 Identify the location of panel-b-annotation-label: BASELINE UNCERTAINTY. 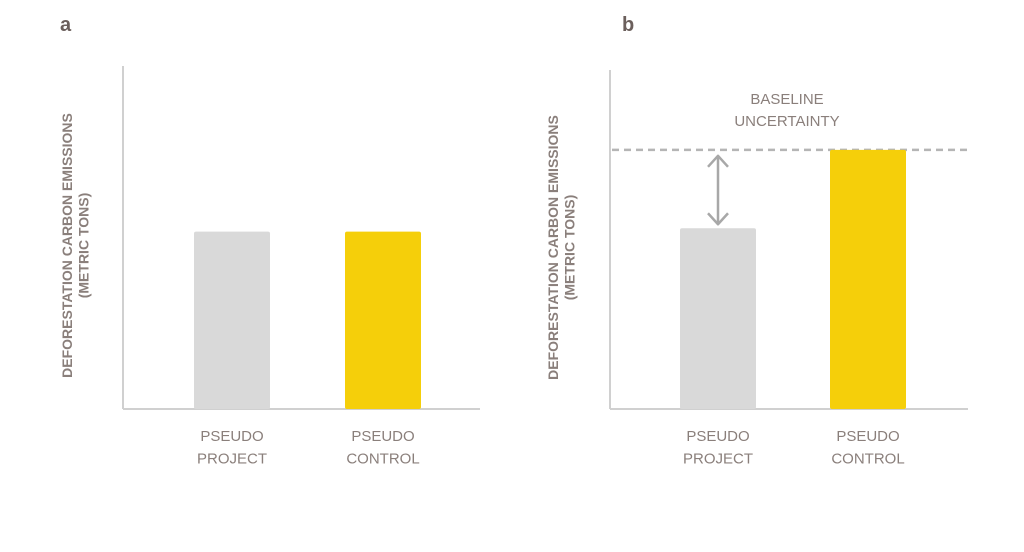
(786, 110).